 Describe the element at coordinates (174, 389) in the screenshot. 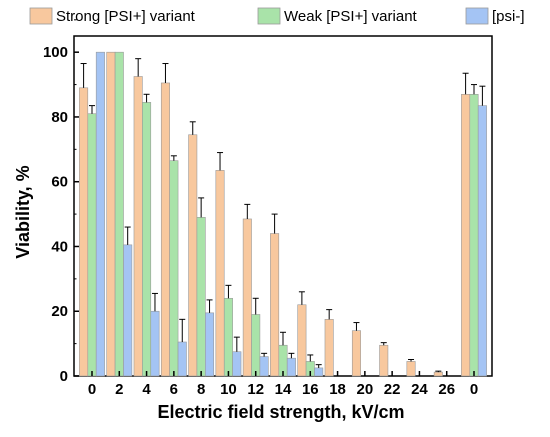

I see `x-tick-label: 6` at that location.